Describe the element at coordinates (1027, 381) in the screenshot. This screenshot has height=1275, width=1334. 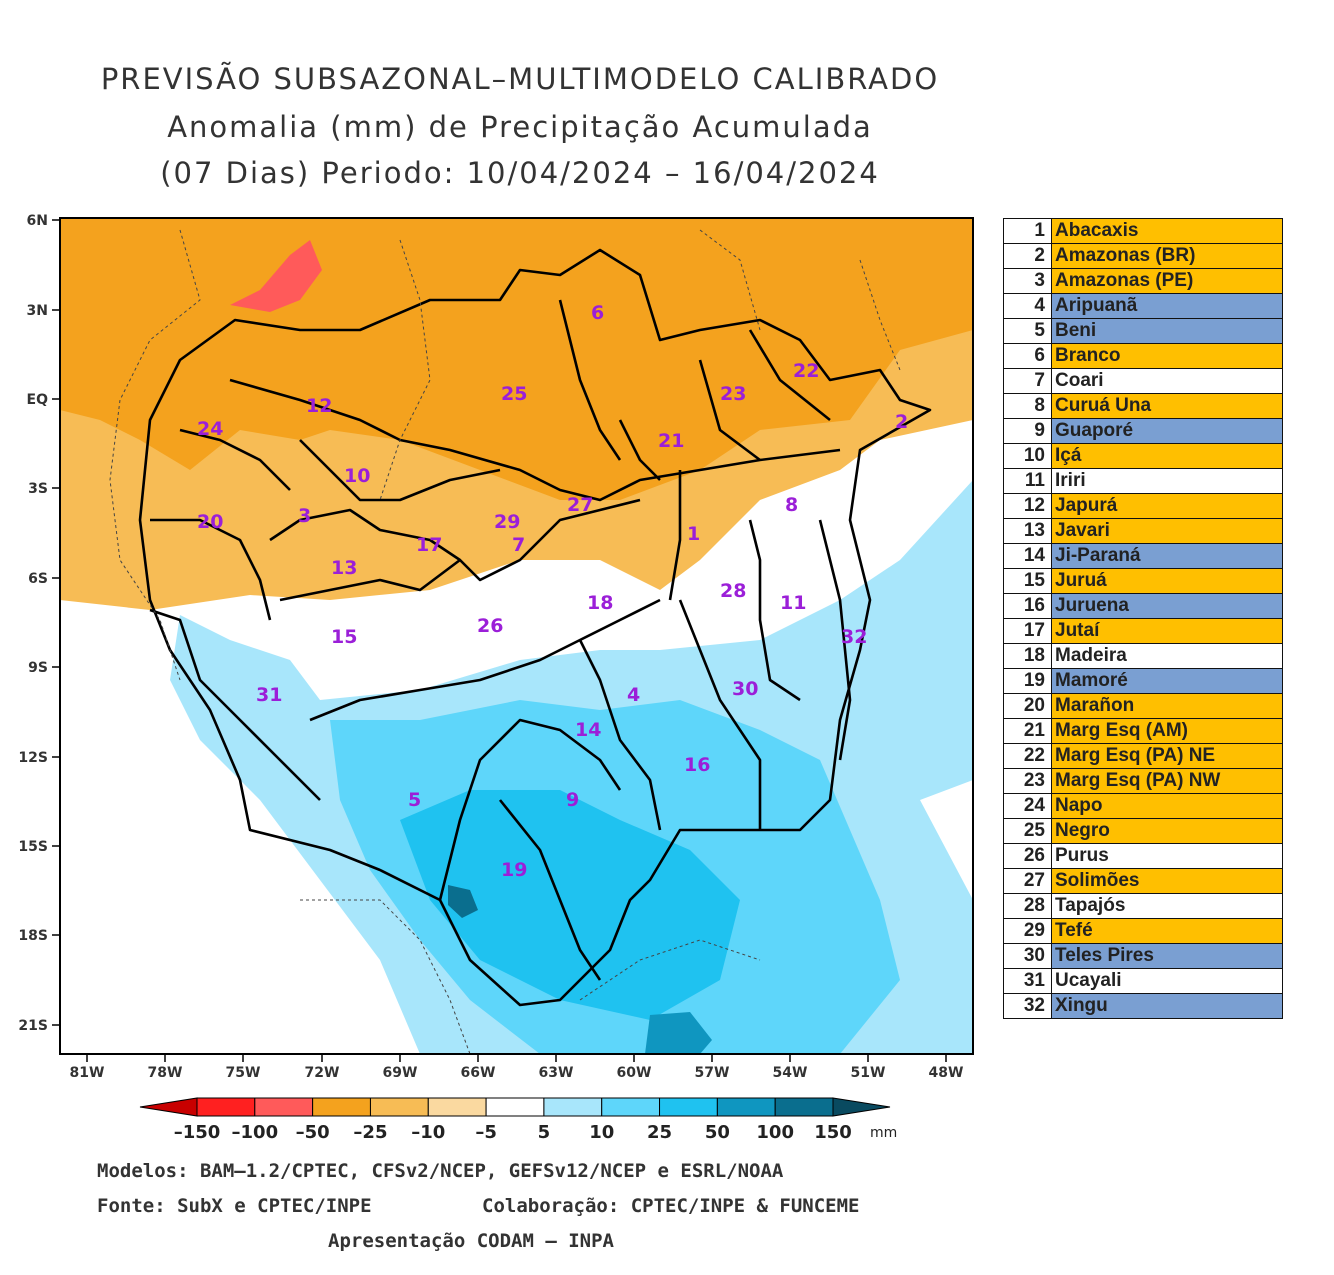
I see `legend-basin-number: 7` at that location.